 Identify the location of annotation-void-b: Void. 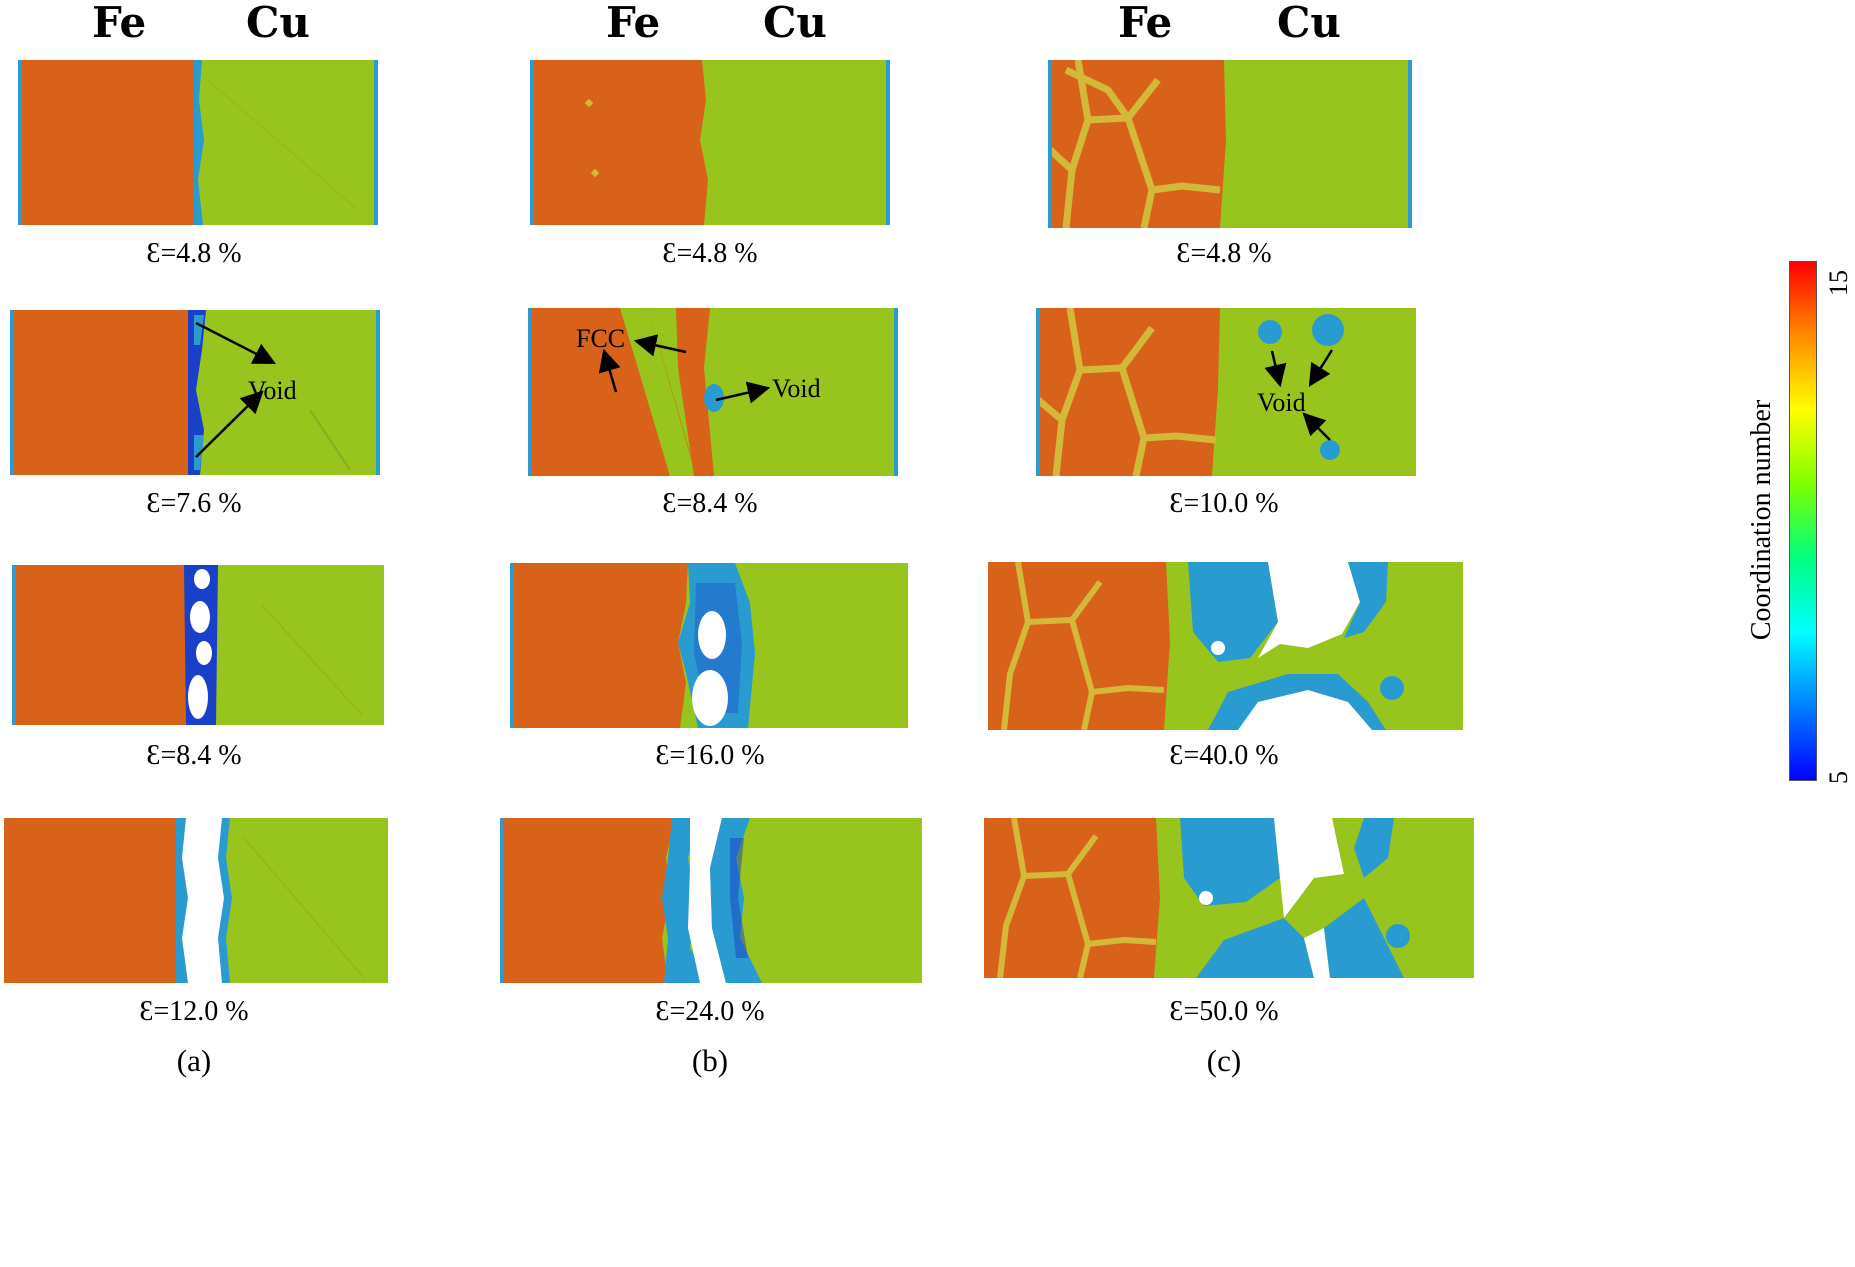
(796, 388).